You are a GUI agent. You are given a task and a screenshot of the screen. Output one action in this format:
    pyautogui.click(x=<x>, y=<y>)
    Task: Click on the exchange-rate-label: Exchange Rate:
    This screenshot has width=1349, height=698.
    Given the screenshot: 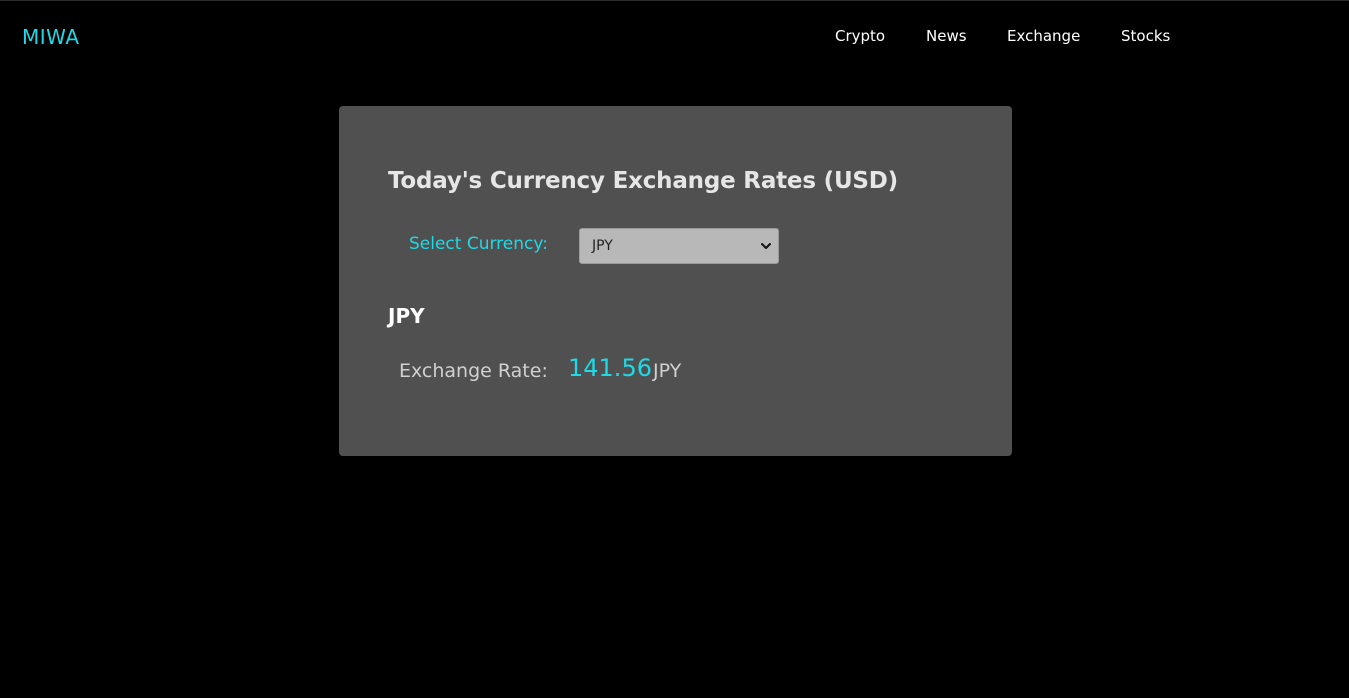 What is the action you would take?
    pyautogui.click(x=473, y=371)
    